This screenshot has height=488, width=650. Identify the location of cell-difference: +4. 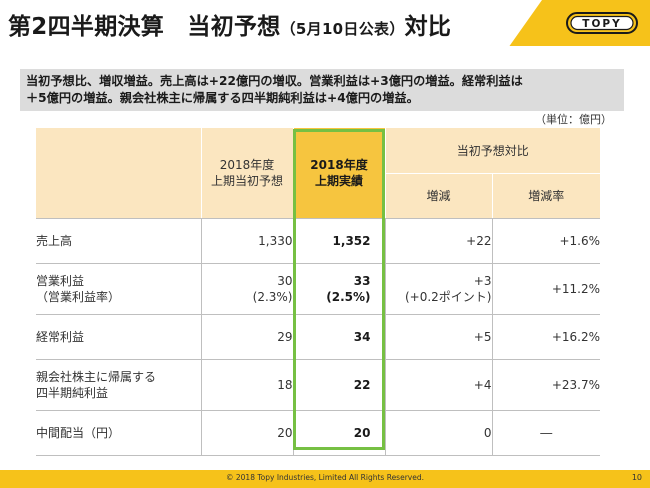
(438, 385).